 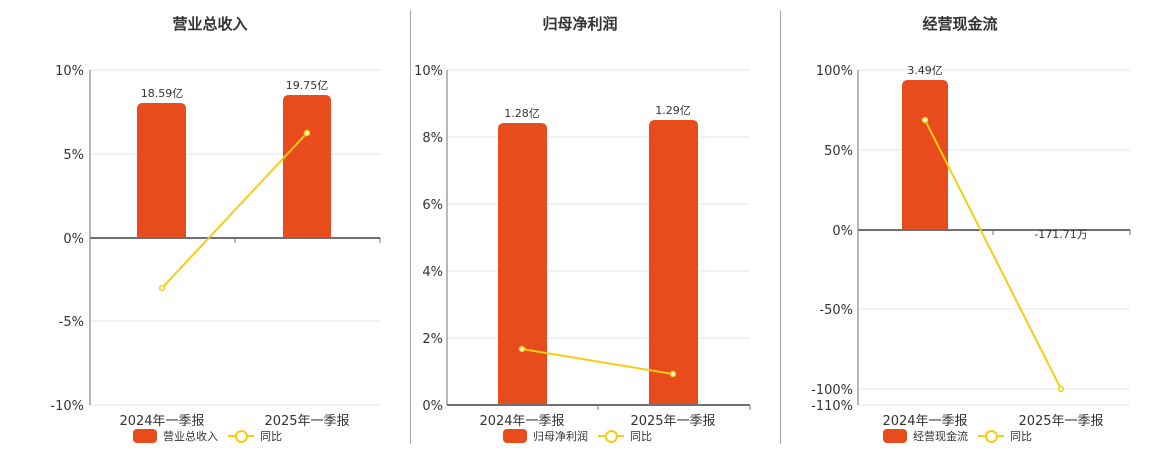 I want to click on svg-text: 50%, so click(x=838, y=151).